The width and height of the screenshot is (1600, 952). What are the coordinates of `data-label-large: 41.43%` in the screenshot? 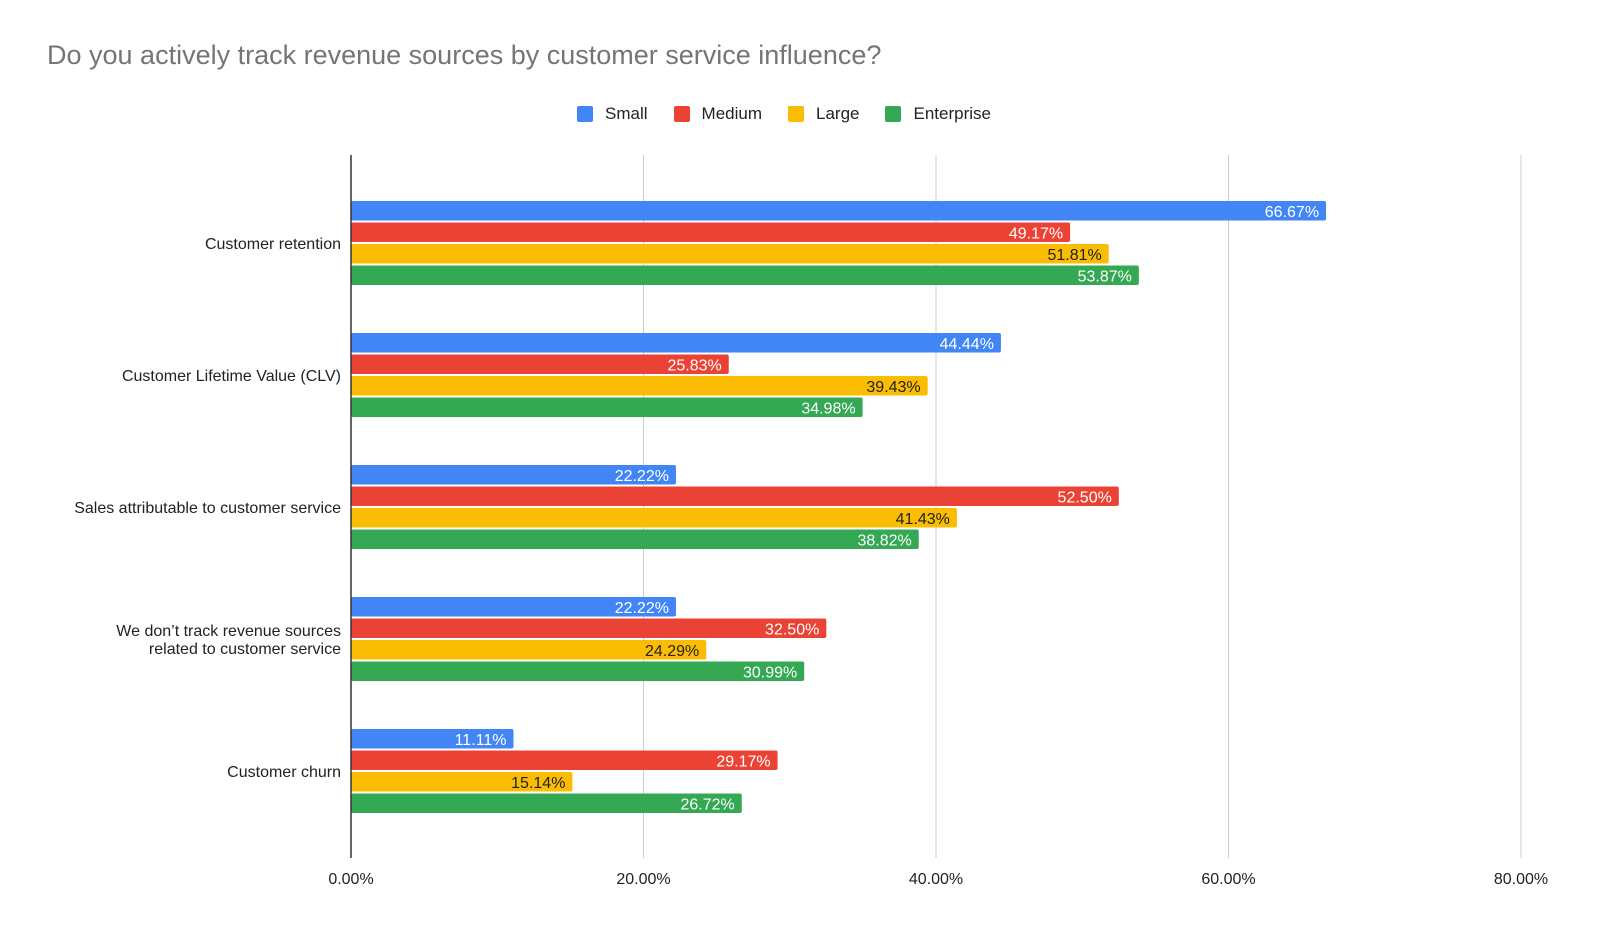 It's located at (923, 519).